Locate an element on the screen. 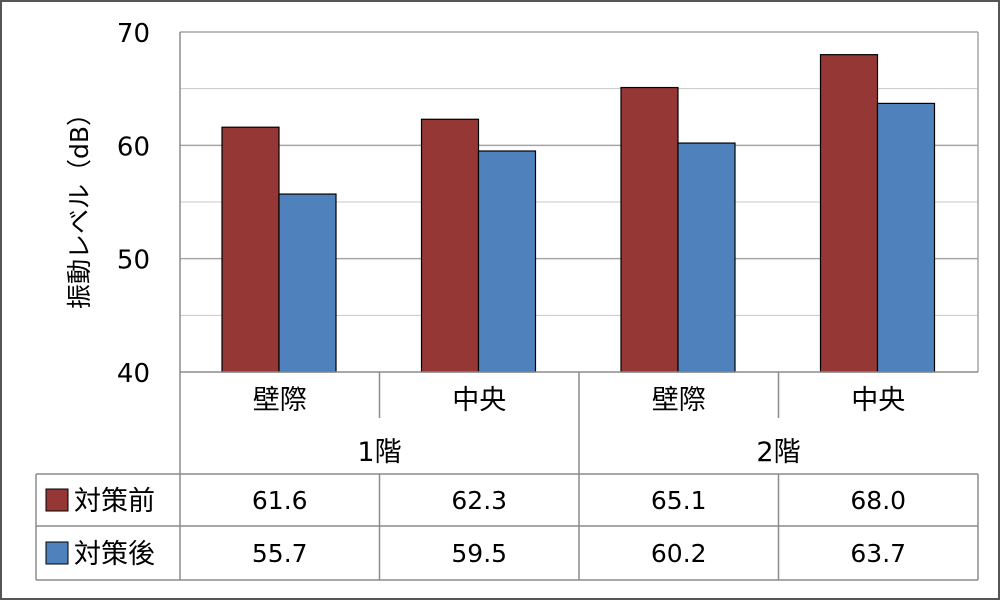 The width and height of the screenshot is (1000, 600). data-label: 60.2 is located at coordinates (679, 553).